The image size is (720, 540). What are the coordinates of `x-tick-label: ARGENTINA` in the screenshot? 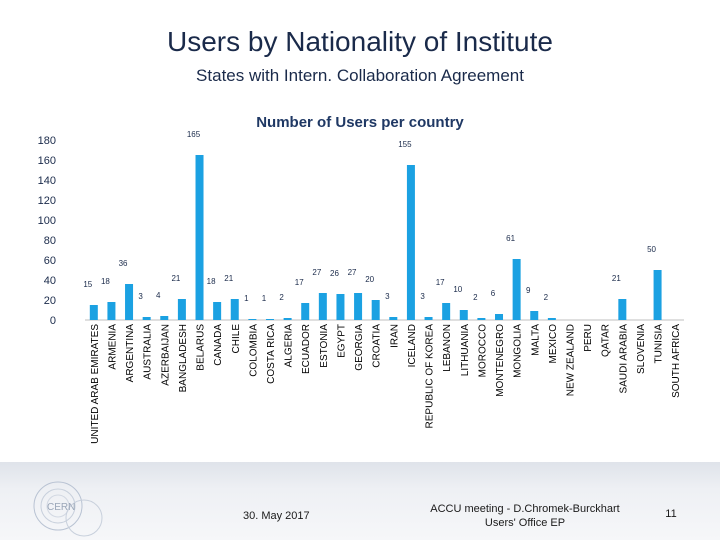 It's located at (130, 353).